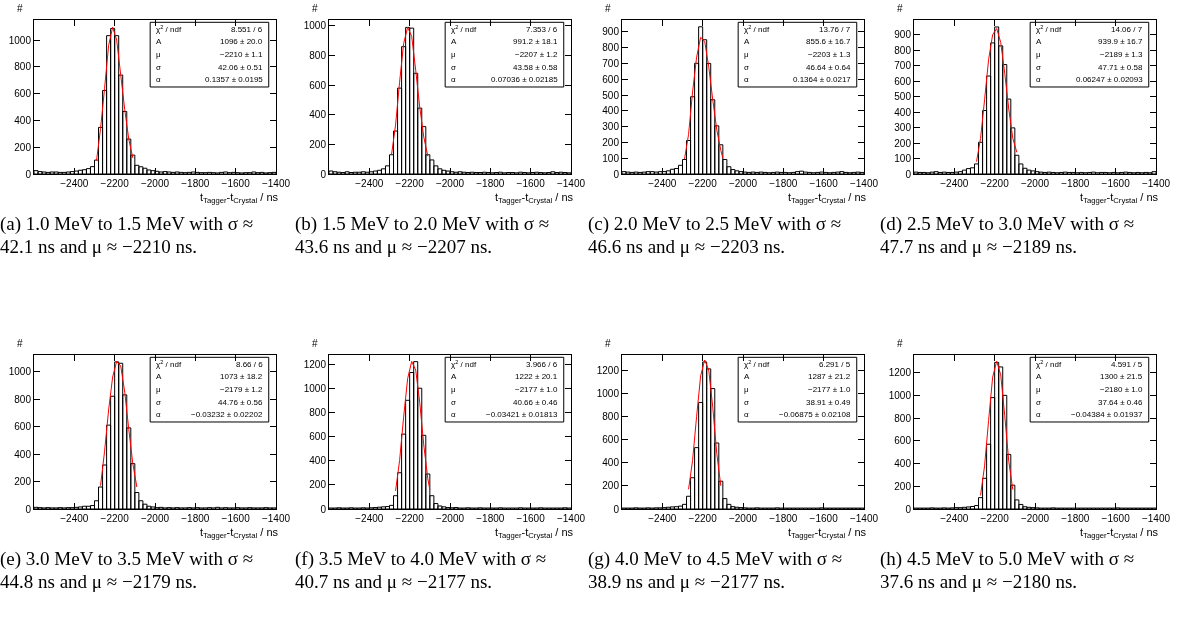  I want to click on annotation: 0.06247 ± 0.02093, so click(1110, 79).